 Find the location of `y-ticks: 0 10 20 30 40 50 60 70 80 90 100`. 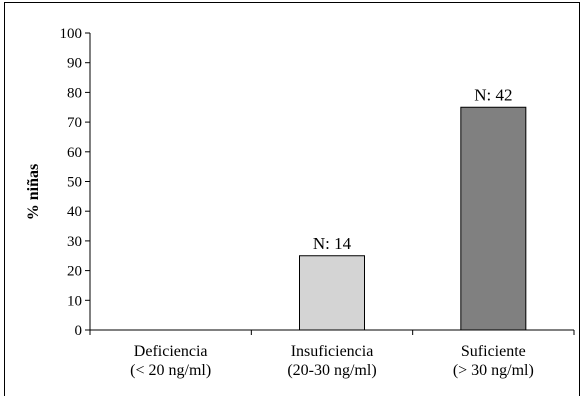

y-ticks: 0 10 20 30 40 50 60 70 80 90 100 is located at coordinates (75, 182).